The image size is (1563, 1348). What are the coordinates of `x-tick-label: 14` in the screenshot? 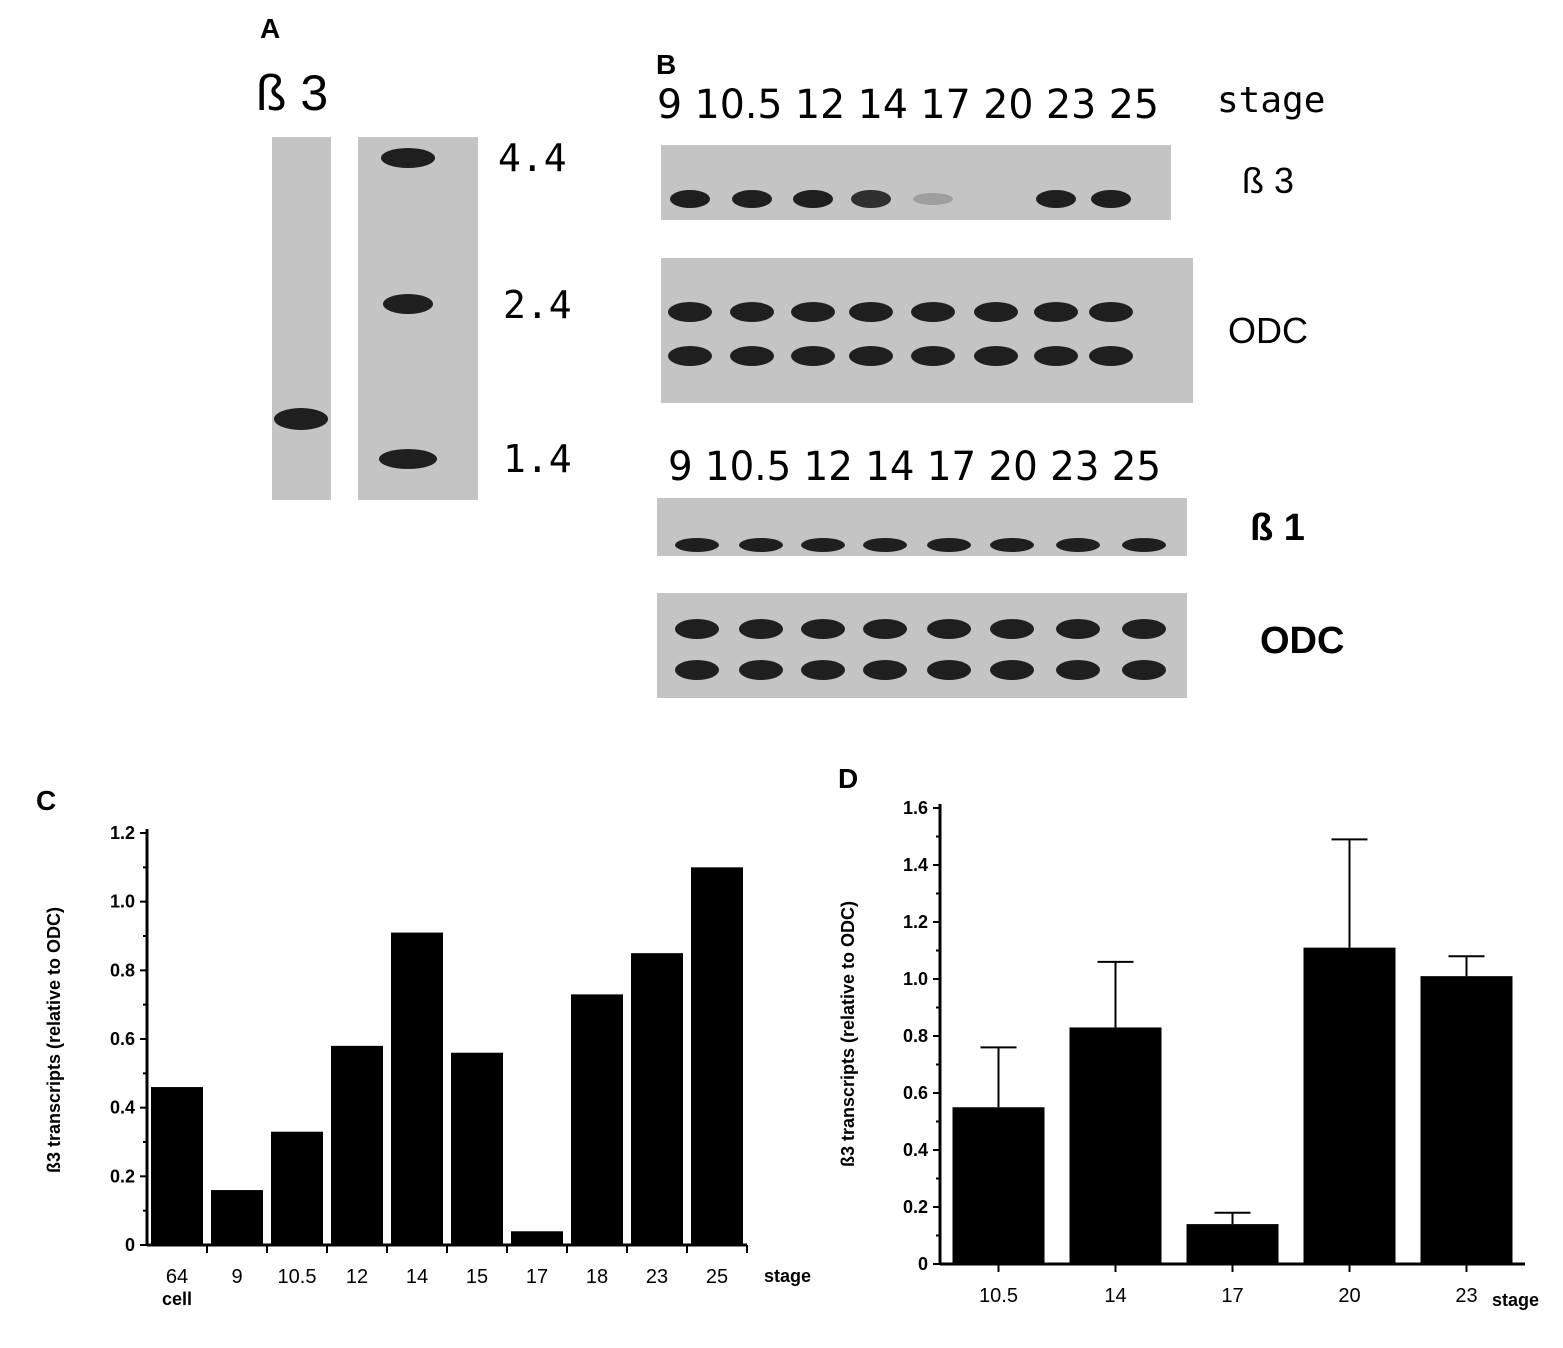 It's located at (417, 1277).